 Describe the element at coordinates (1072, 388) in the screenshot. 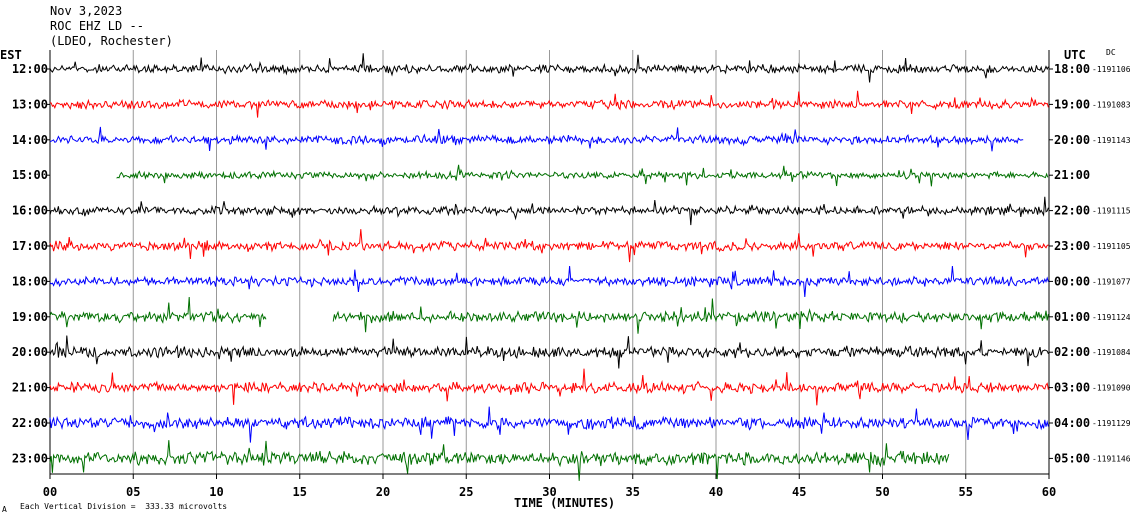

I see `utc-hour-label: 03:00` at that location.